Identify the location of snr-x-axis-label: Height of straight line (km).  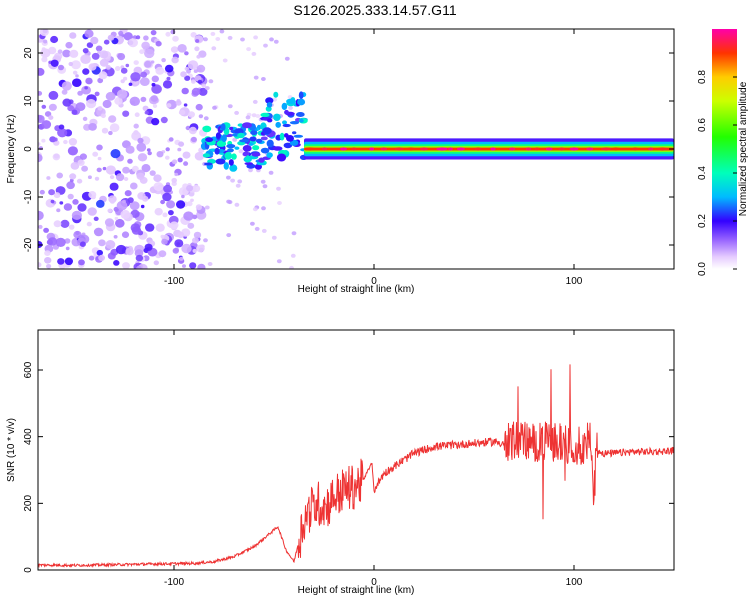
(356, 590).